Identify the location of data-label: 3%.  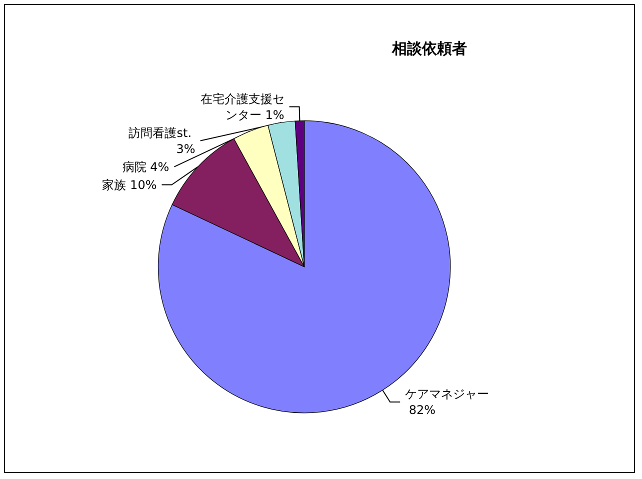
(186, 149).